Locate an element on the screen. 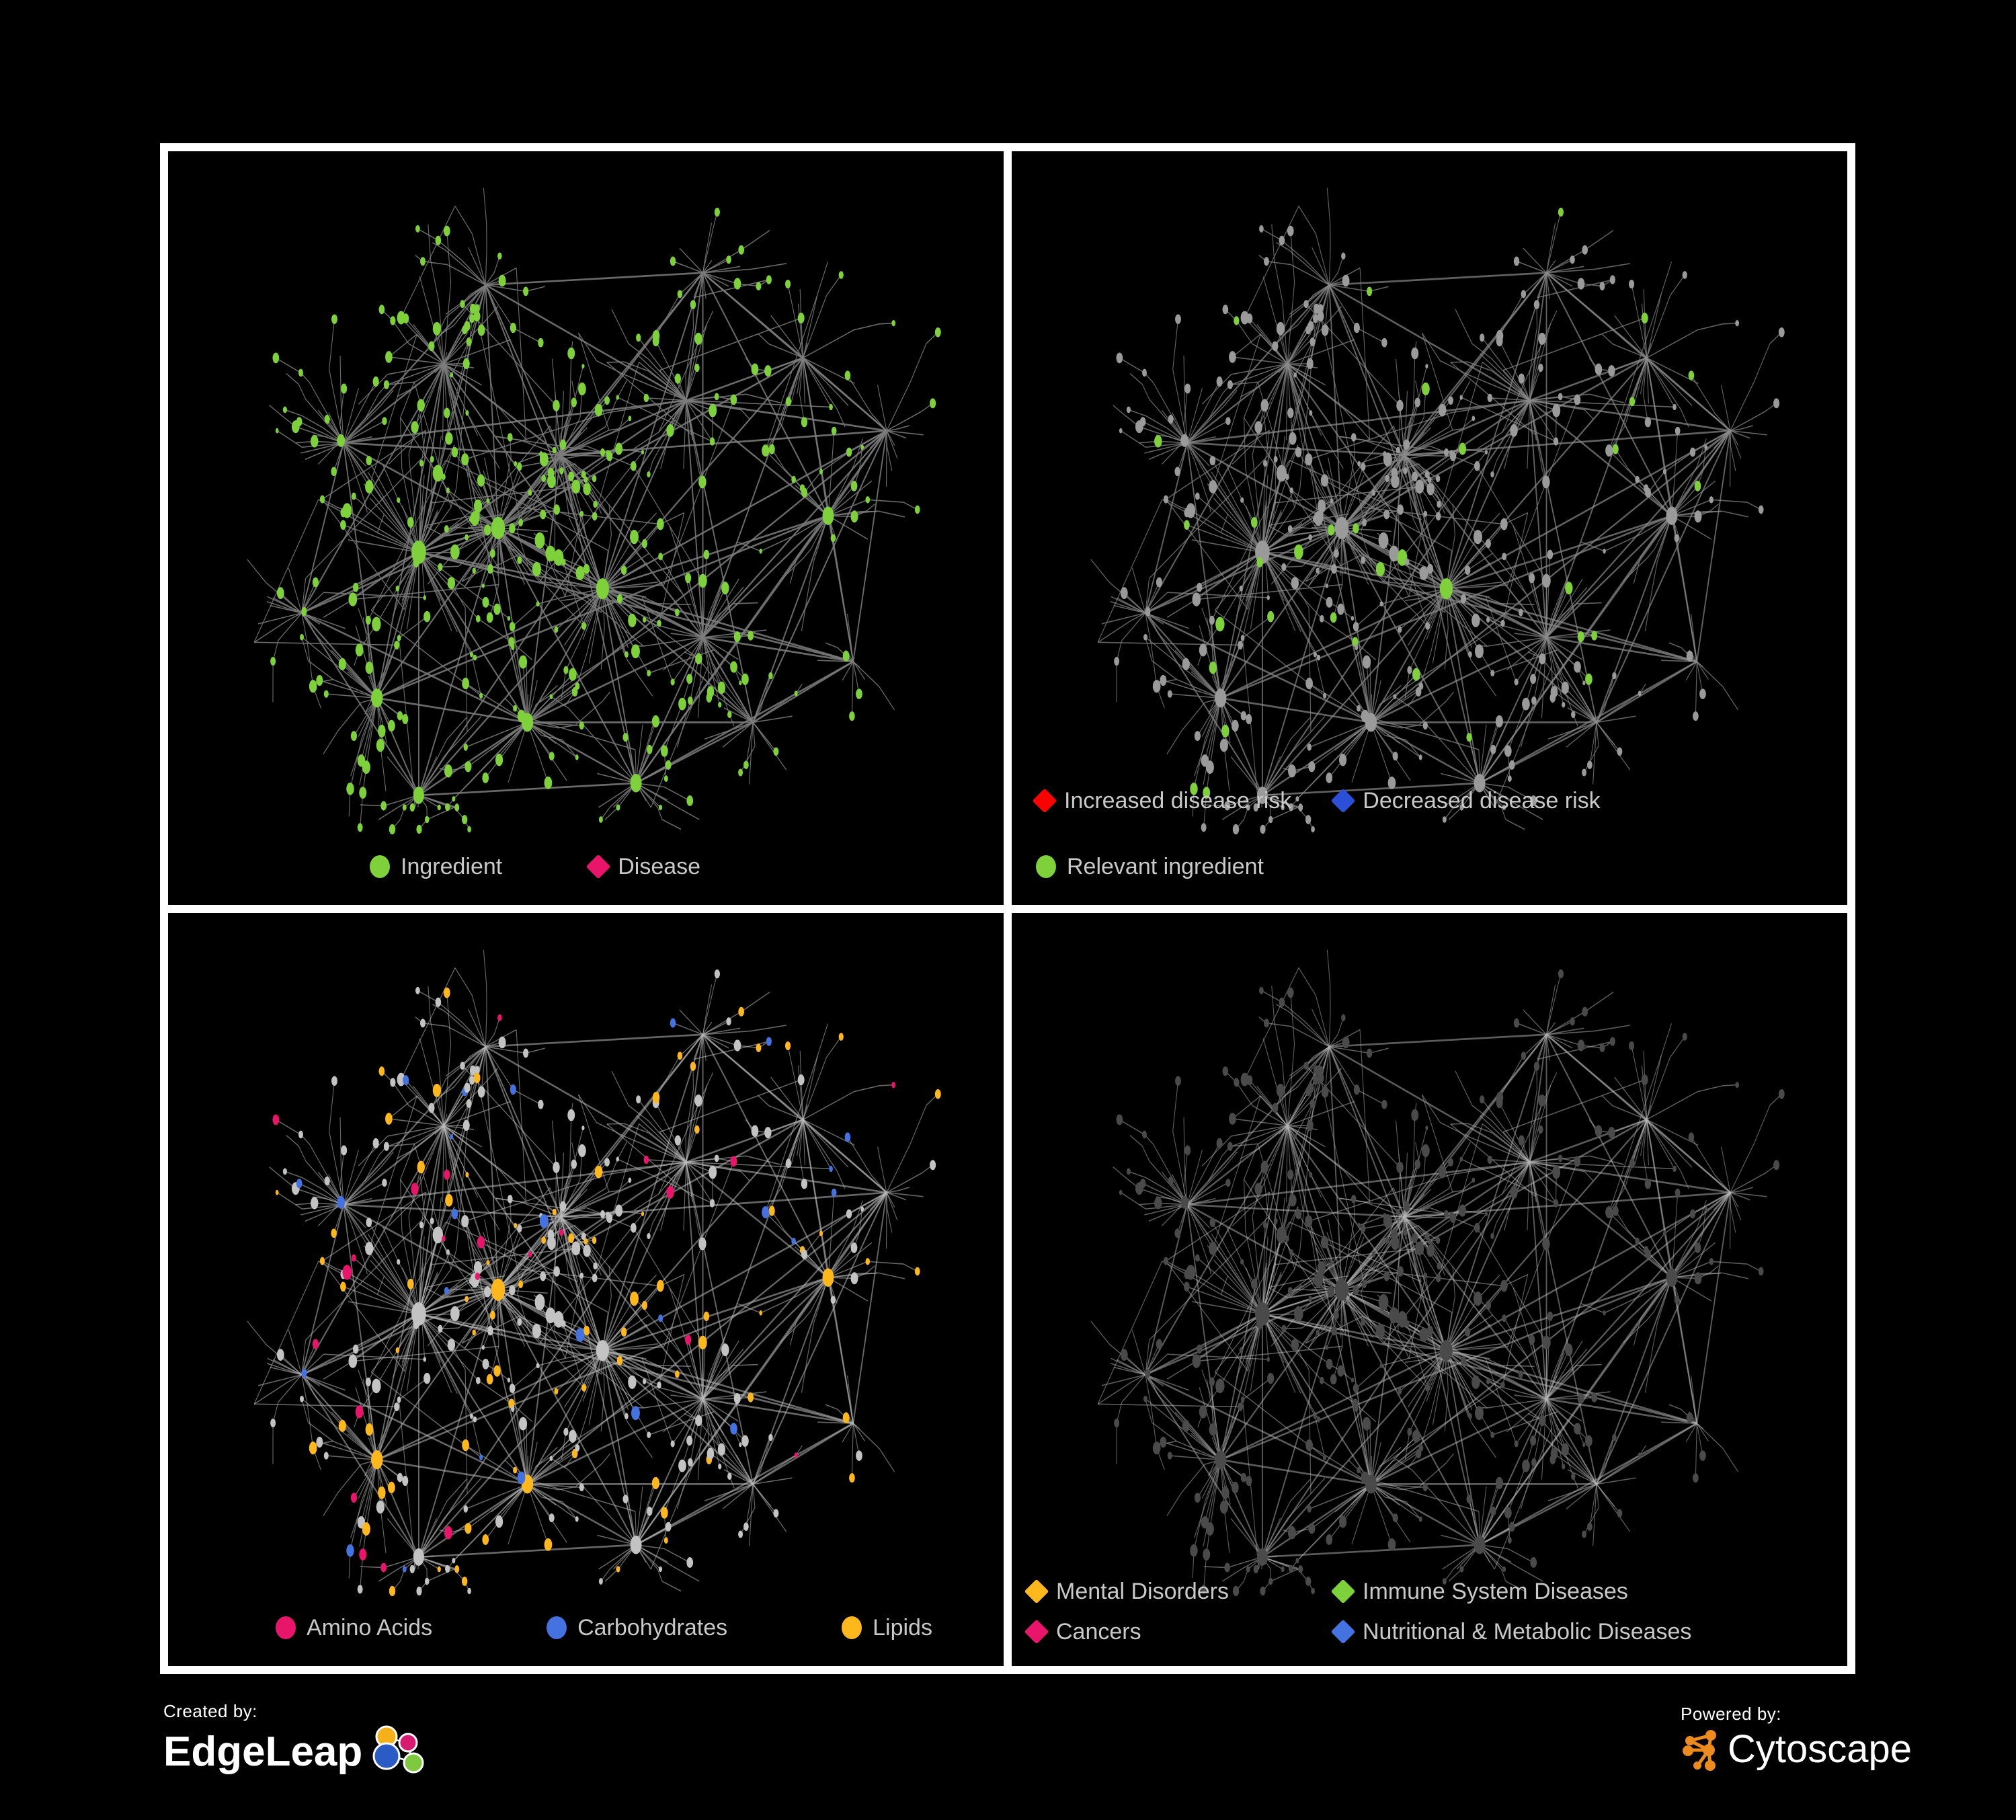 The image size is (2016, 1820). footer: Created by: EdgeLeap Powered by: is located at coordinates (1008, 1749).